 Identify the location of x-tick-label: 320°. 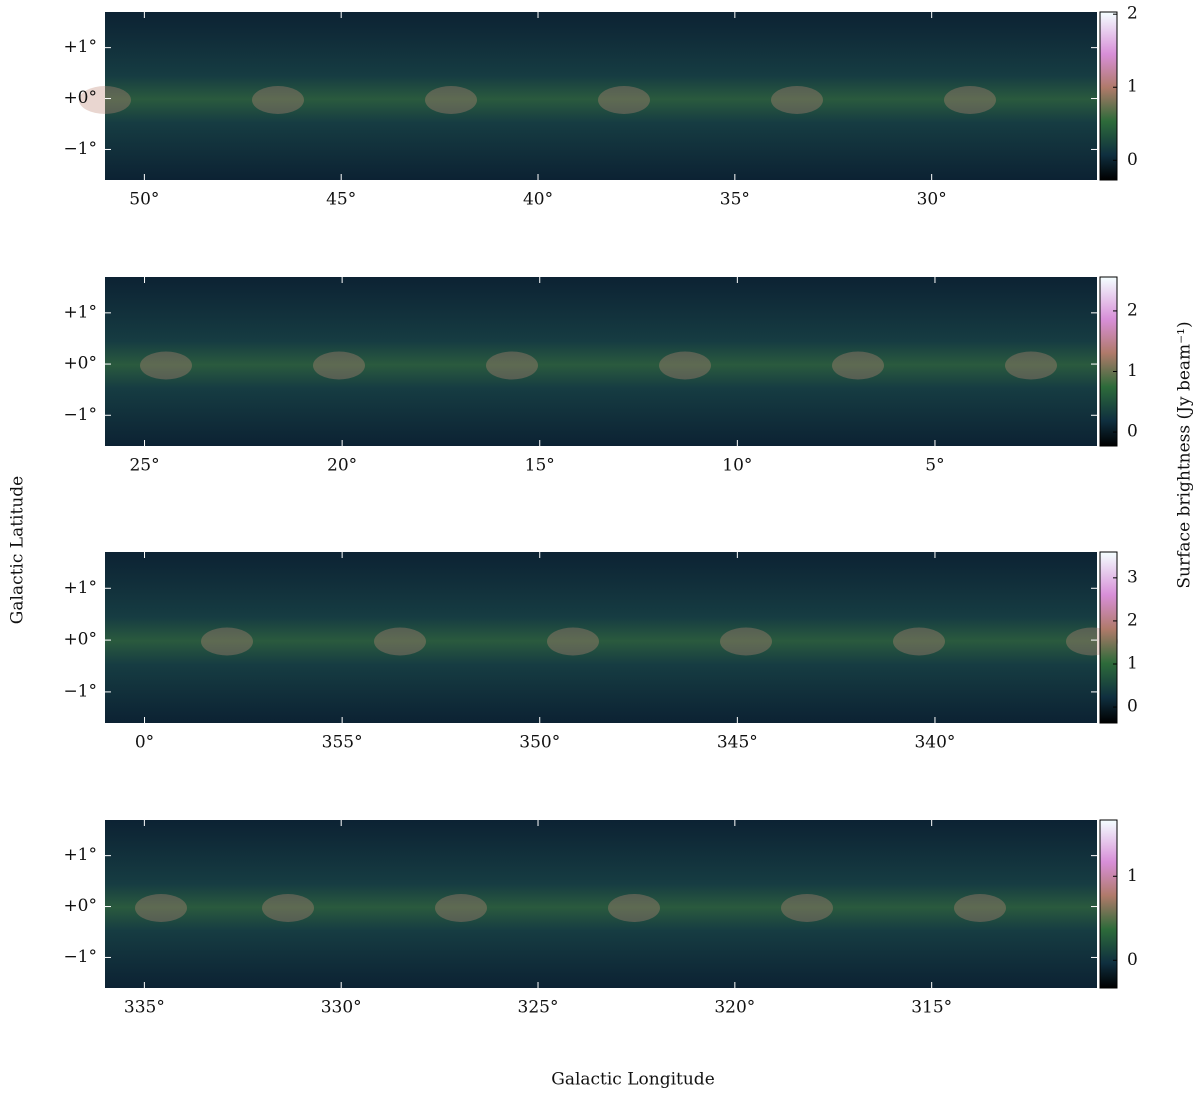
(734, 1008).